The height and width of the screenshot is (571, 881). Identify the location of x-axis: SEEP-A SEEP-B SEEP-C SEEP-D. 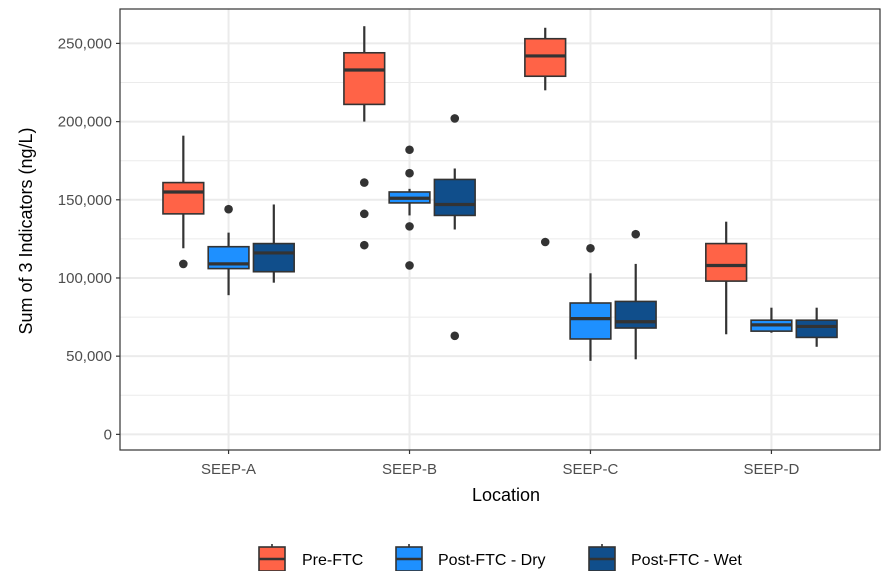
(500, 464).